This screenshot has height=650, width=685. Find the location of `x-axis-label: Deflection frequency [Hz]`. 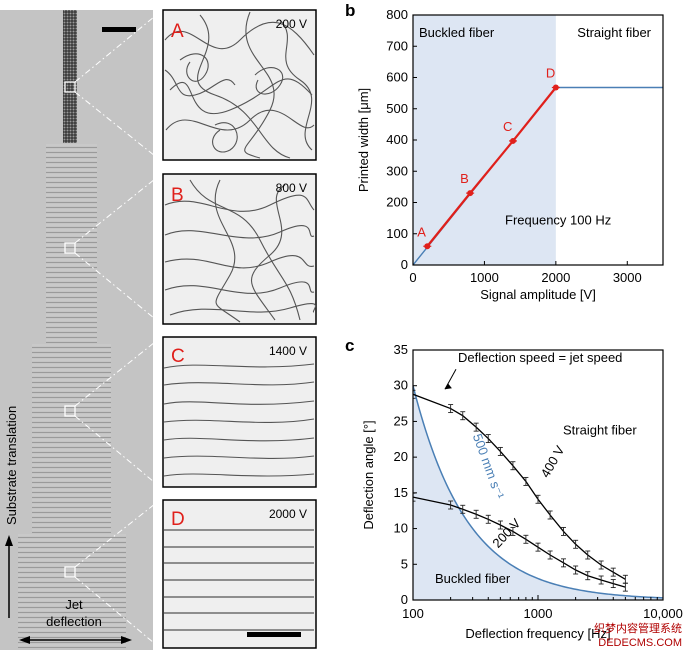

x-axis-label: Deflection frequency [Hz] is located at coordinates (537, 633).